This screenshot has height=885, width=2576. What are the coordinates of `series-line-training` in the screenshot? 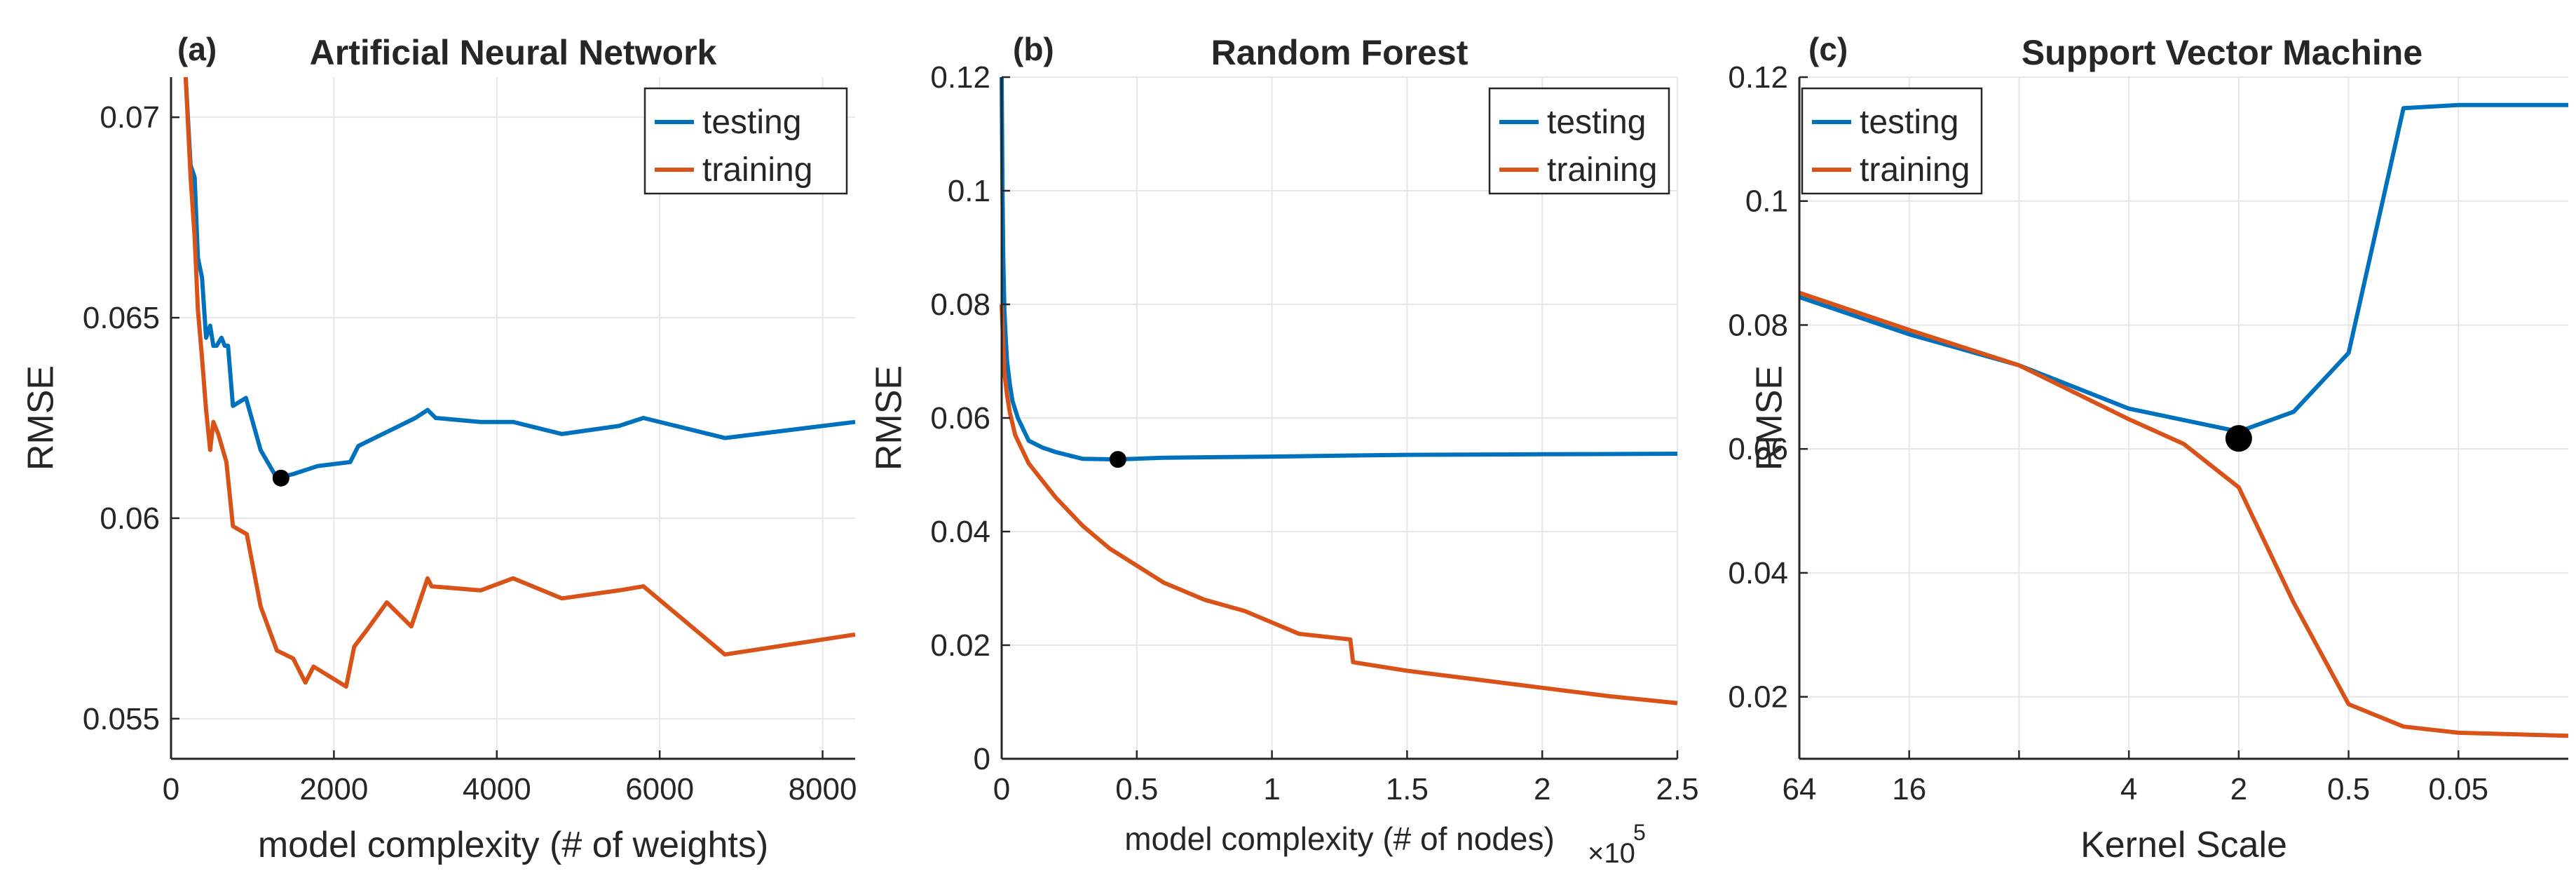 It's located at (1339, 505).